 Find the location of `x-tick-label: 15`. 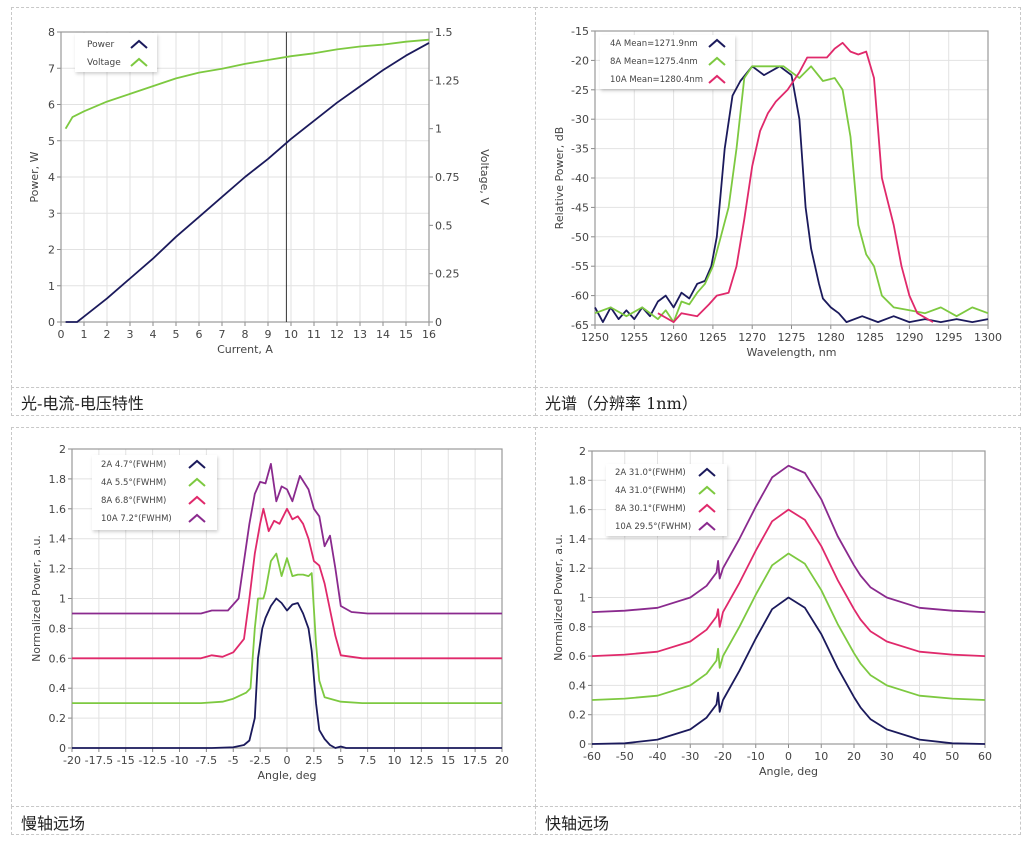

x-tick-label: 15 is located at coordinates (448, 760).